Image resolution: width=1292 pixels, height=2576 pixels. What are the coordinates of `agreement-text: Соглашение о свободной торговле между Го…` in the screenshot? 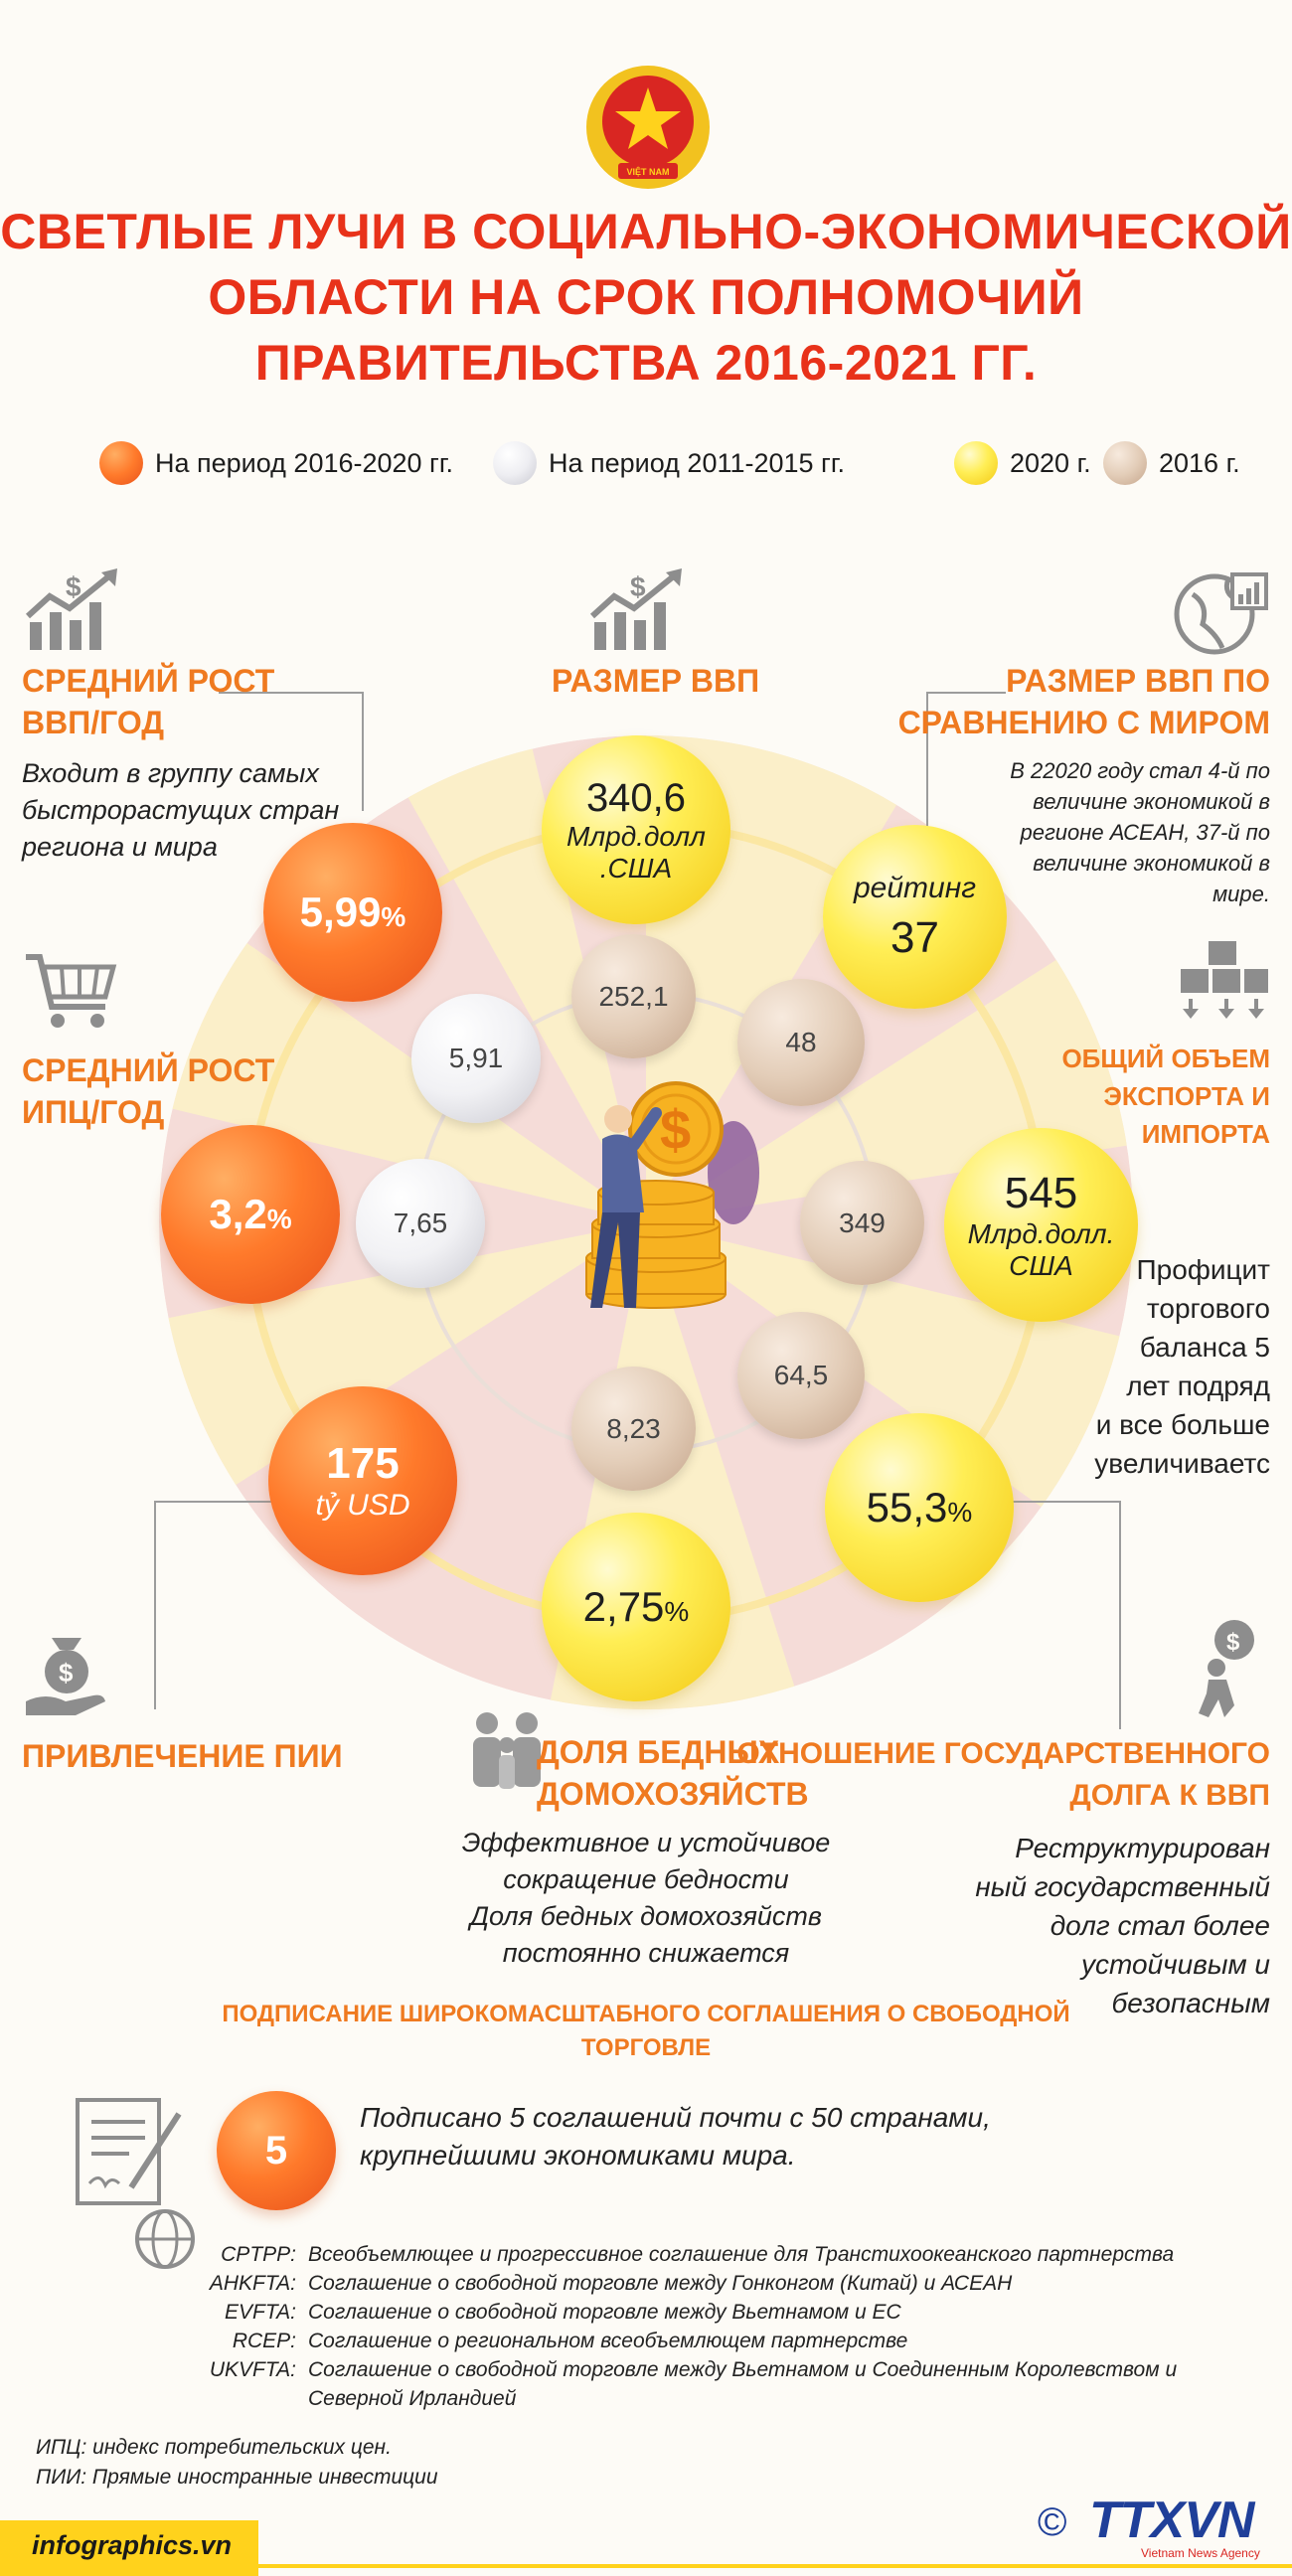 It's located at (661, 2283).